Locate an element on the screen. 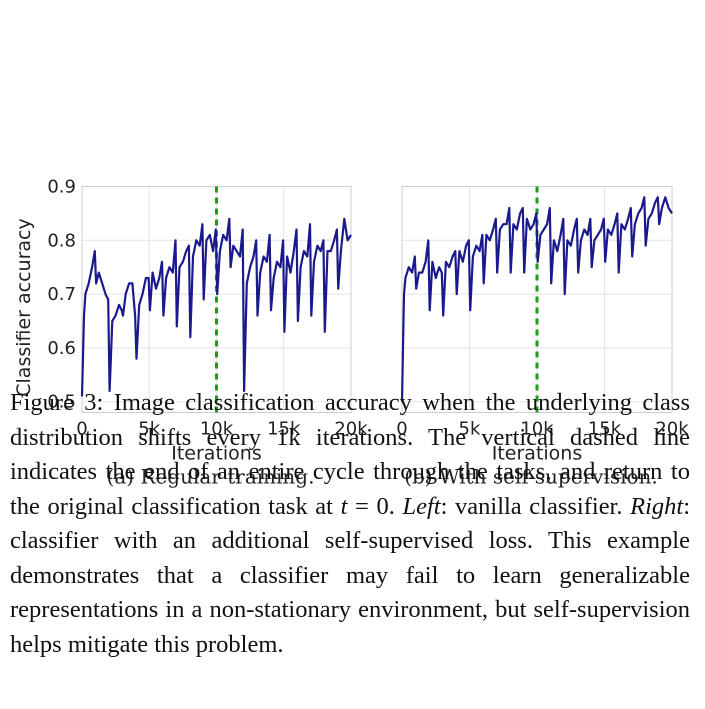 This screenshot has height=709, width=705. y-tick-label-a-4: 0.9 is located at coordinates (61, 187).